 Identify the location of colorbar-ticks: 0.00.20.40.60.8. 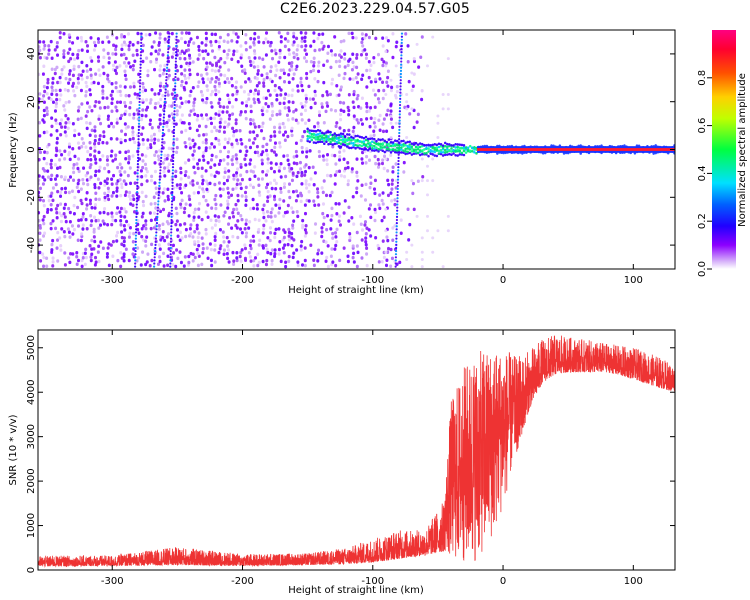
(704, 173).